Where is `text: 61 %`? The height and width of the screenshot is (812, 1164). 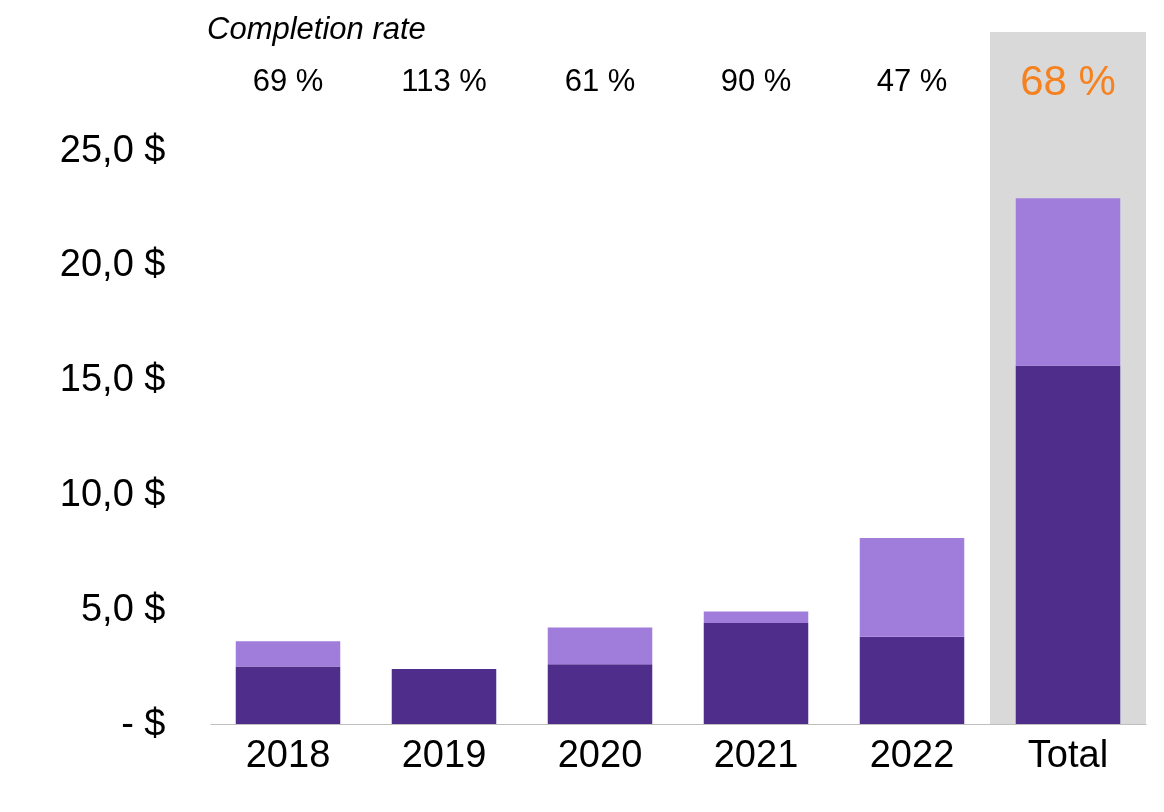 text: 61 % is located at coordinates (600, 80).